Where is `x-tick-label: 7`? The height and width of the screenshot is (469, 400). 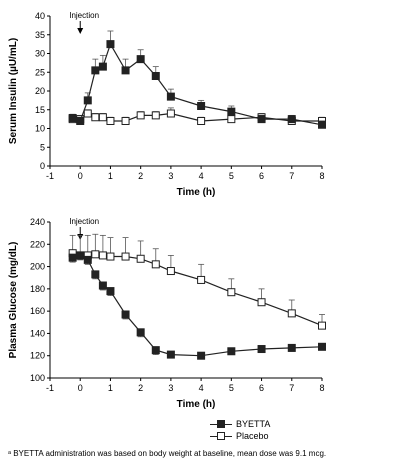
x-tick-label: 7 is located at coordinates (291, 388).